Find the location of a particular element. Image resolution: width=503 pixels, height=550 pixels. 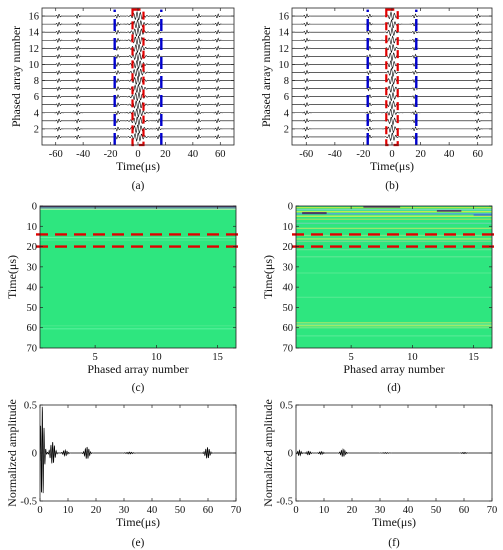

y-tick-label: 12 is located at coordinates (34, 49).